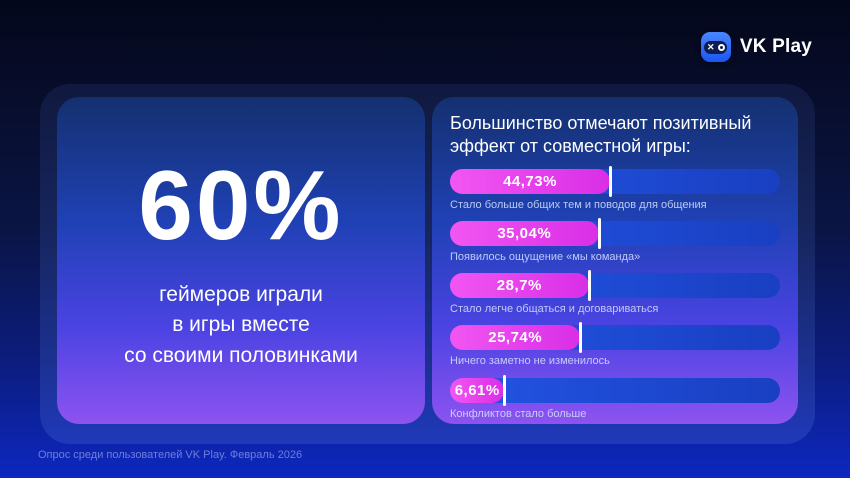  Describe the element at coordinates (554, 309) in the screenshot. I see `bar-category-label: Стало легче общаться и договариваться` at that location.